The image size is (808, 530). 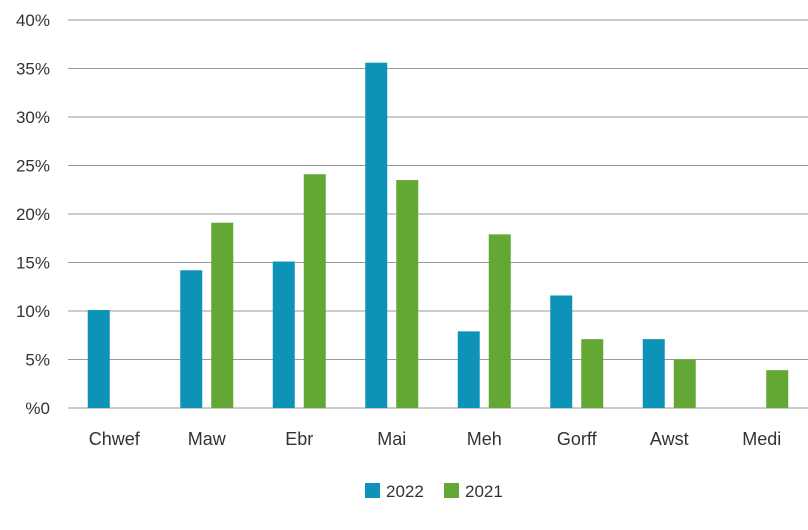 What do you see at coordinates (684, 383) in the screenshot?
I see `bar-2021-Awst` at bounding box center [684, 383].